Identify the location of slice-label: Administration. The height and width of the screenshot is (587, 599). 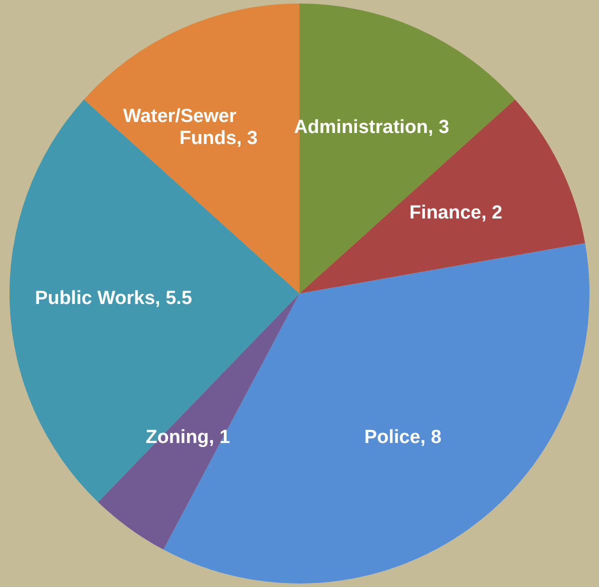
(361, 127).